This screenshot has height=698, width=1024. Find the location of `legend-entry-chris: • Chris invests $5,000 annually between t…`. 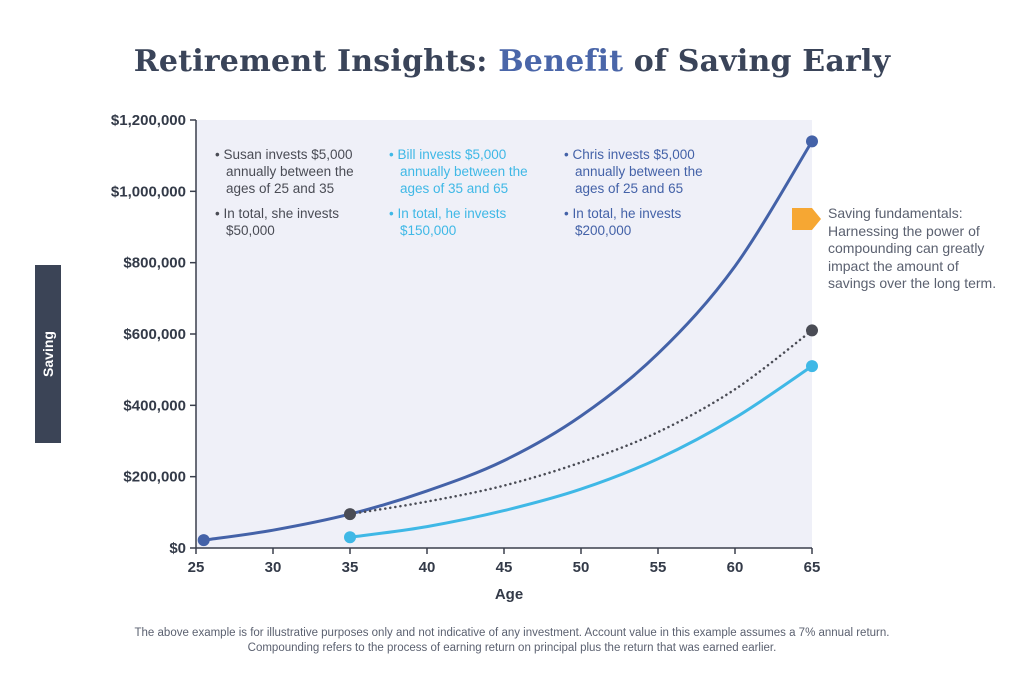

legend-entry-chris: • Chris invests $5,000 annually between t… is located at coordinates (633, 192).